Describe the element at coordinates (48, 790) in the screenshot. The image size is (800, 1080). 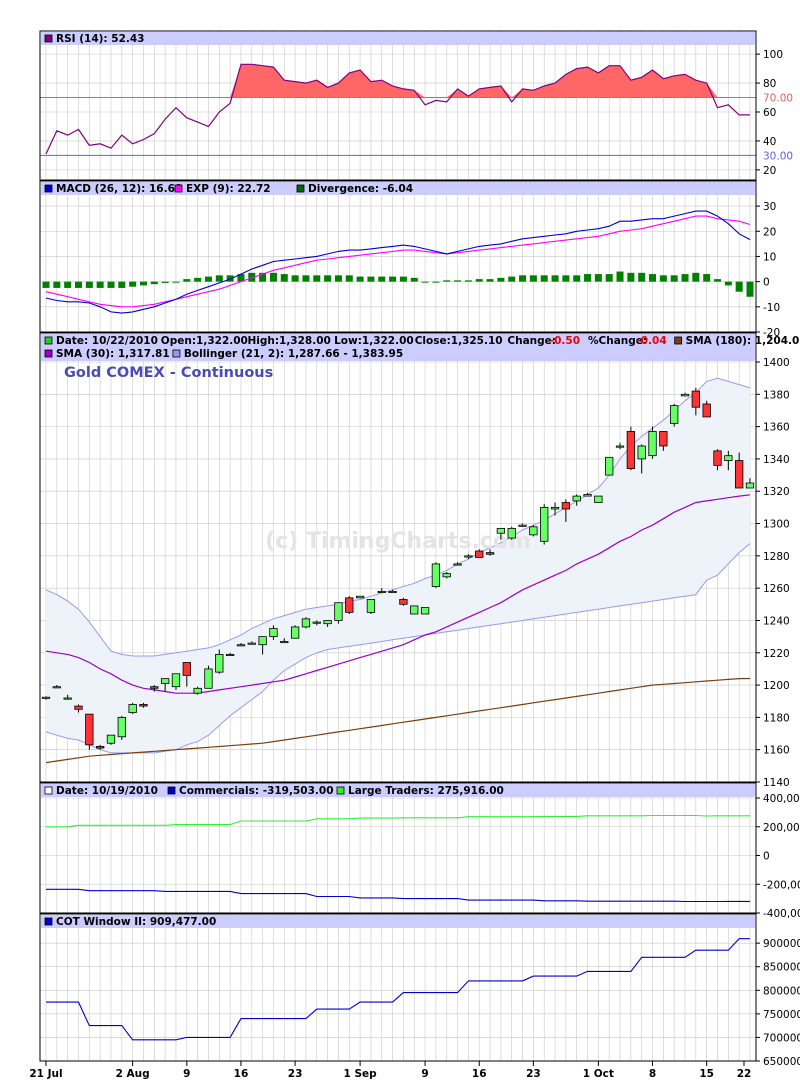
I see `cot-legend-0-swatch` at that location.